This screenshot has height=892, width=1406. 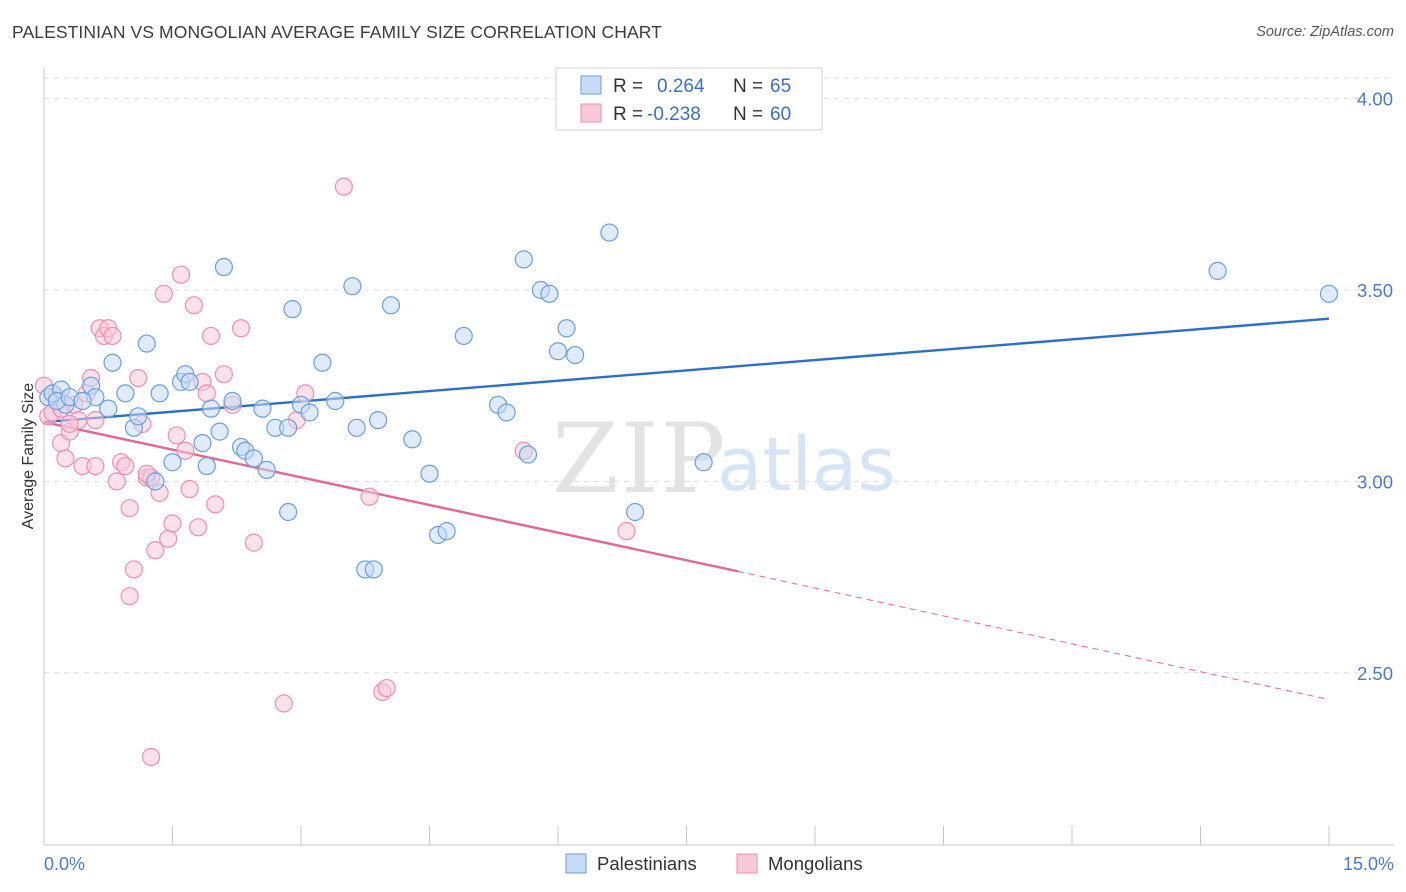 What do you see at coordinates (28, 456) in the screenshot?
I see `y-axis-label: Average Family Size` at bounding box center [28, 456].